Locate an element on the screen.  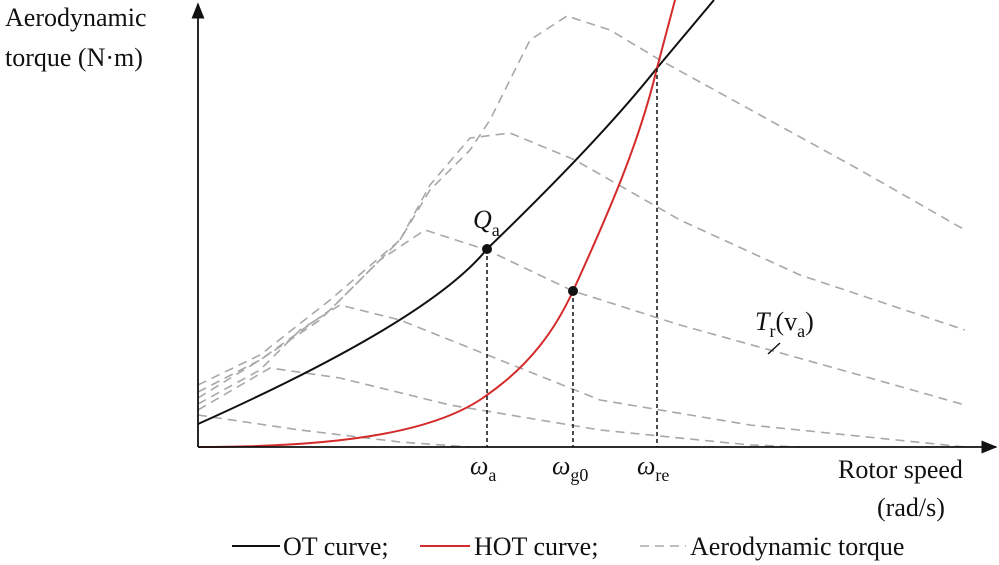
leader is located at coordinates (774, 348).